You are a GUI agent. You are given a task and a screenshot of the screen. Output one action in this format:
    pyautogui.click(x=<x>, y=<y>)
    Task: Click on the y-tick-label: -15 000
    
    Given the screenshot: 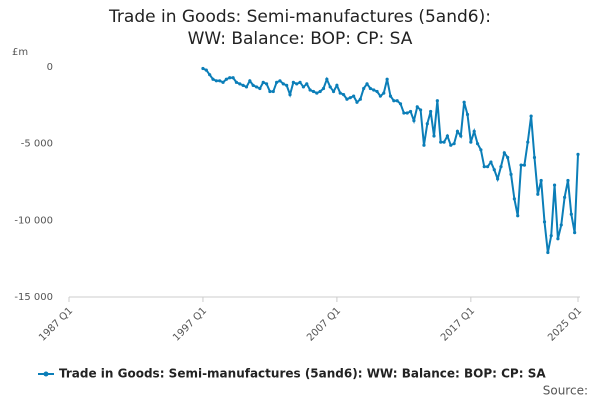 What is the action you would take?
    pyautogui.click(x=33, y=297)
    